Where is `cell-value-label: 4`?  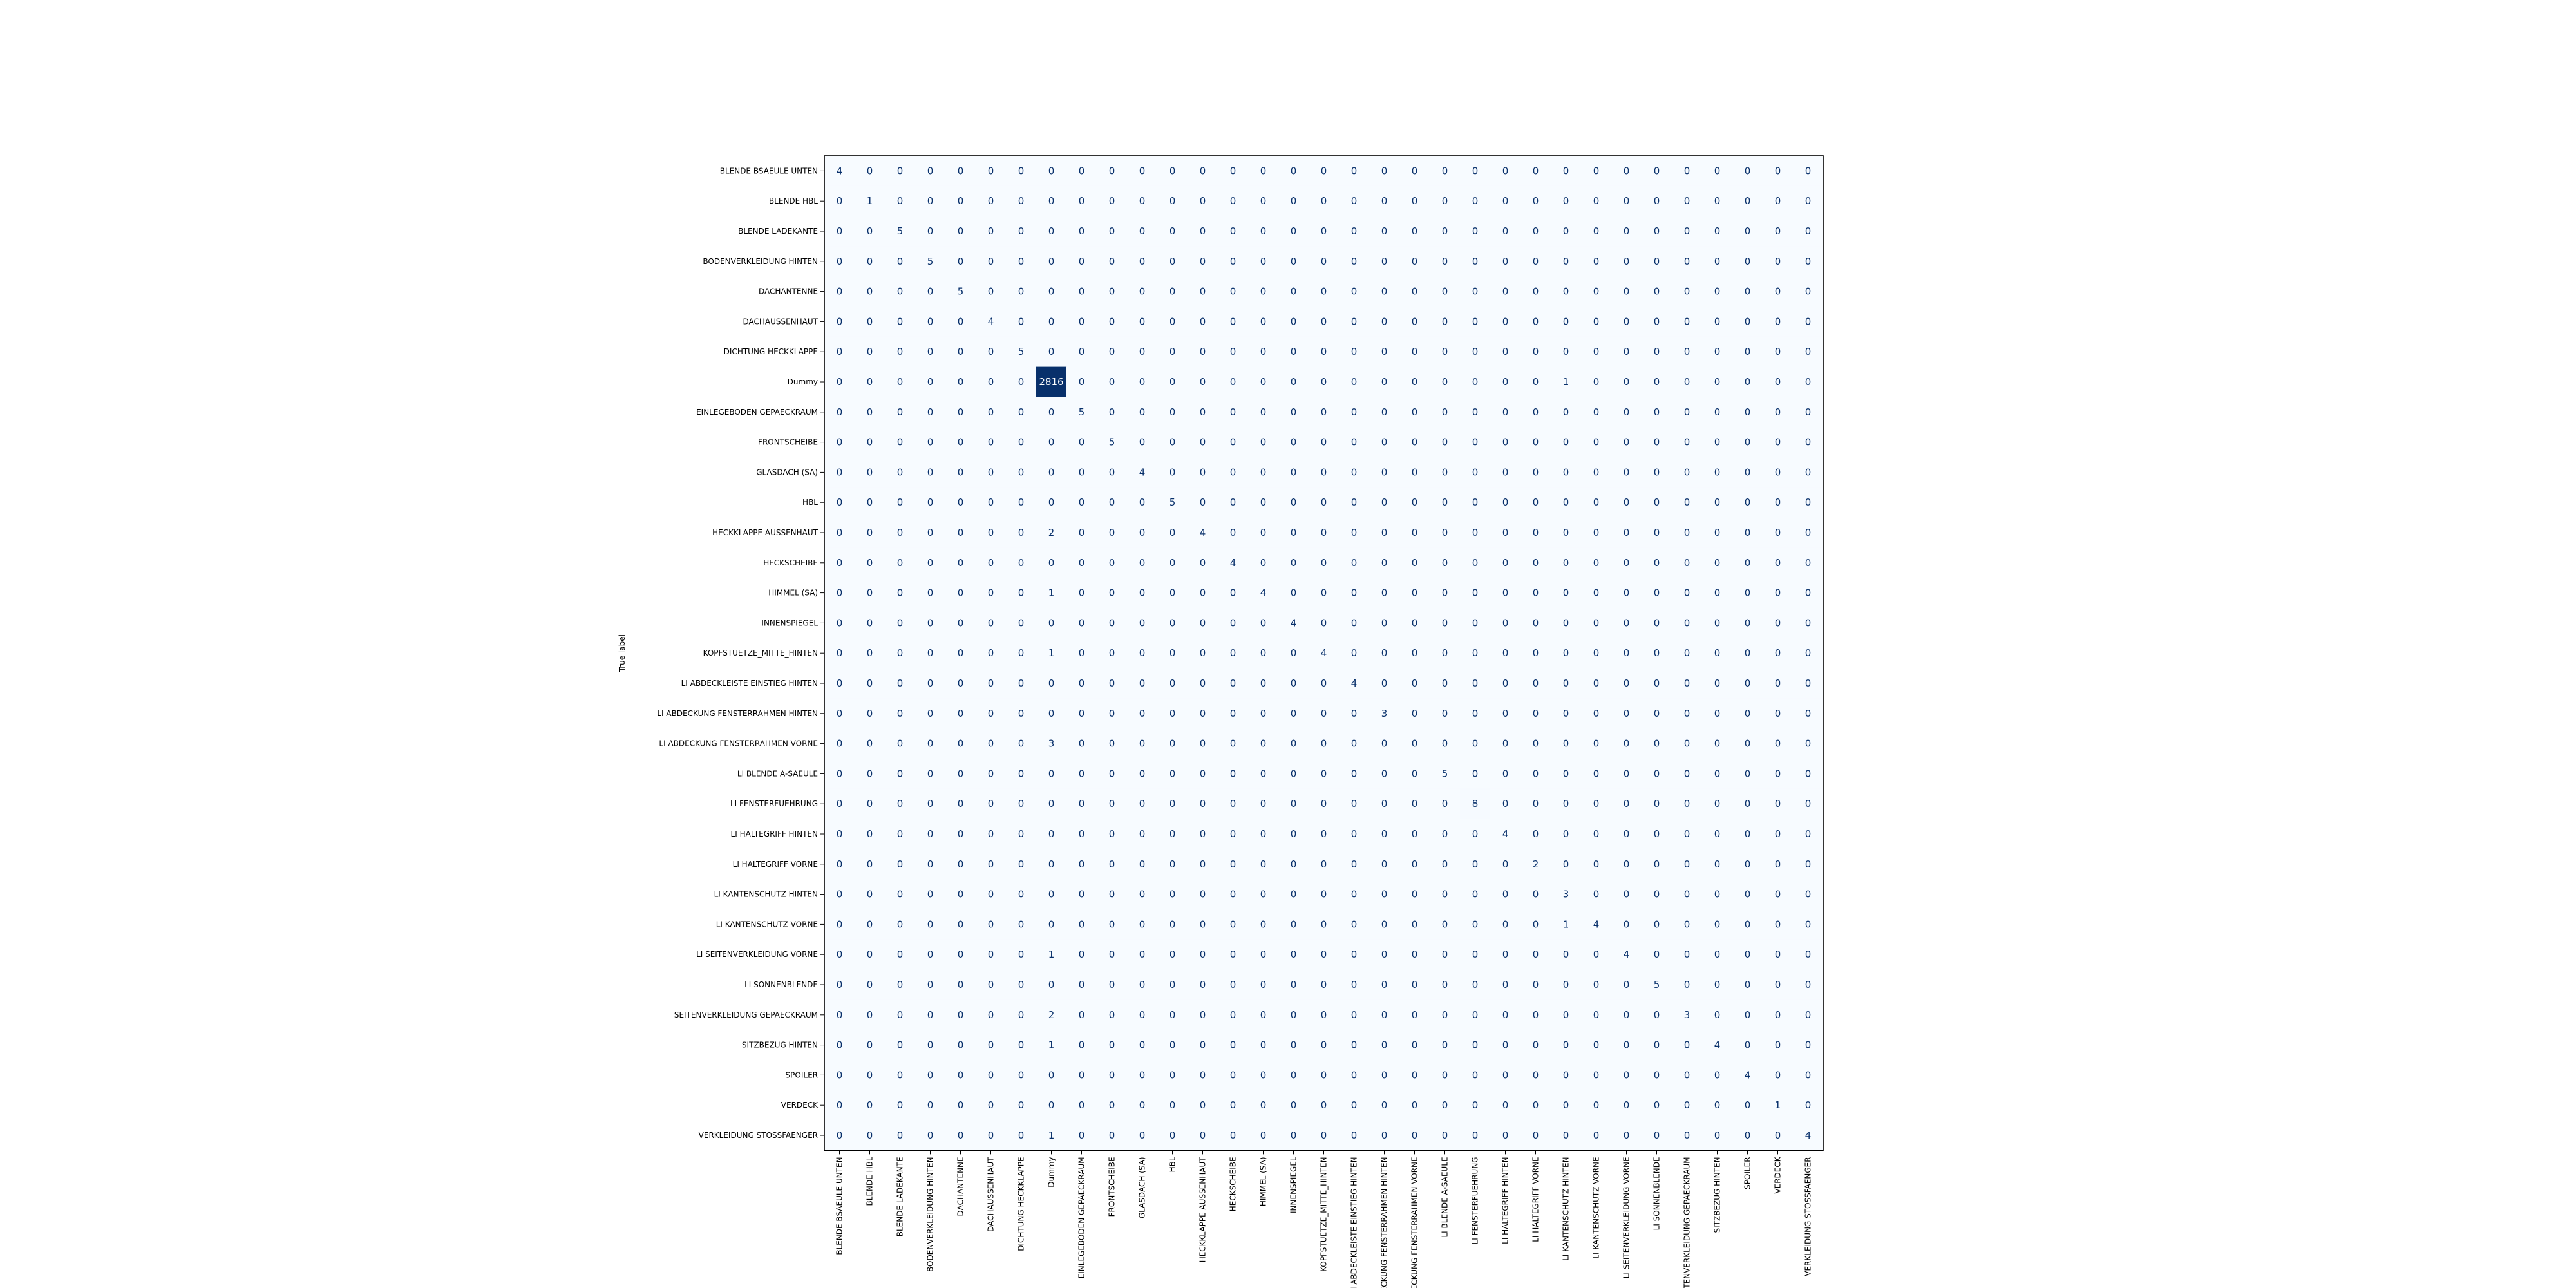
cell-value-label: 4 is located at coordinates (1506, 834).